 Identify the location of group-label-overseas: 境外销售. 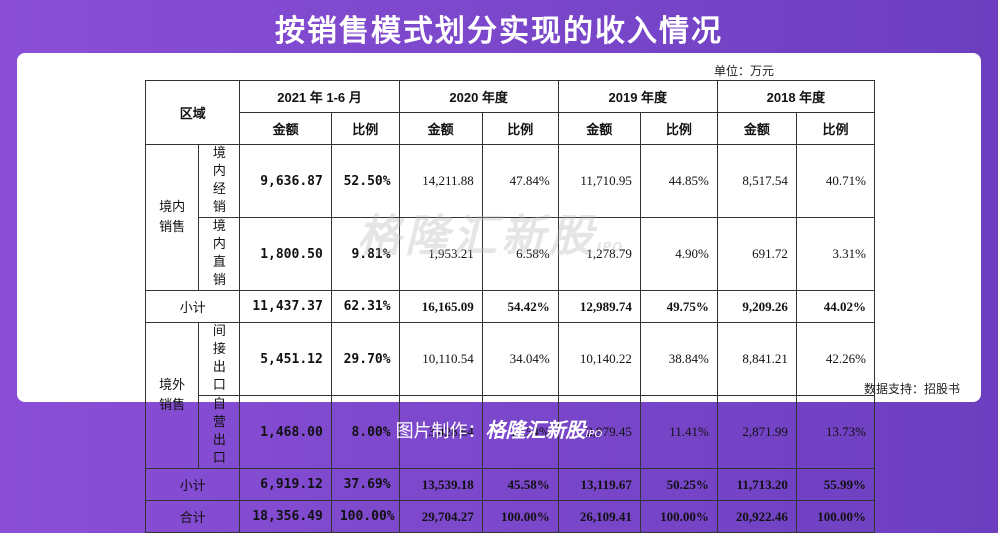
(172, 395).